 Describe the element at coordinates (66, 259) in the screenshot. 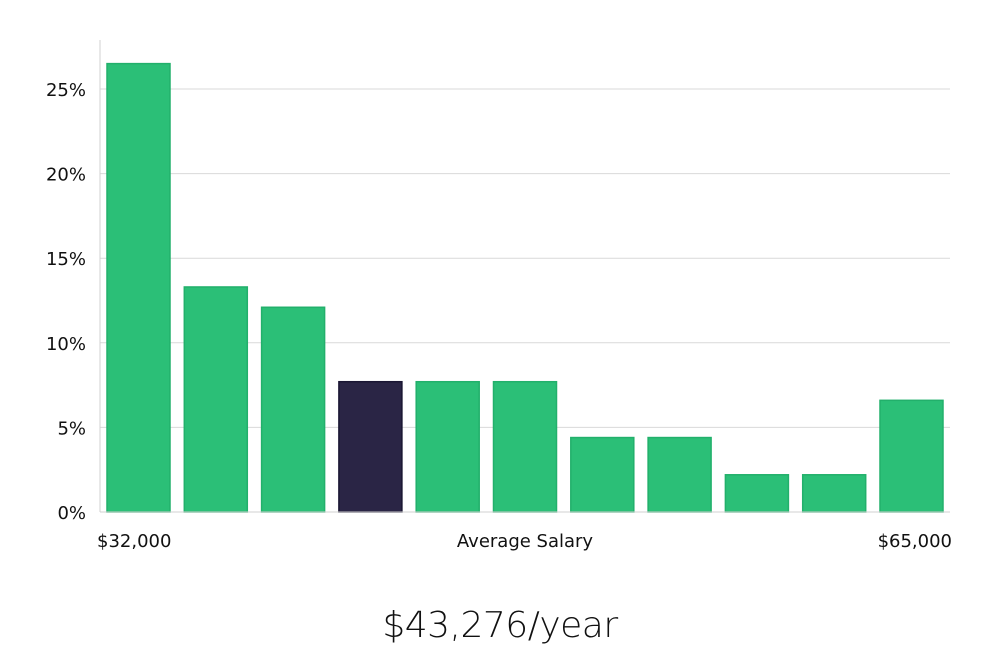

I see `y-tick-label: 15%` at that location.